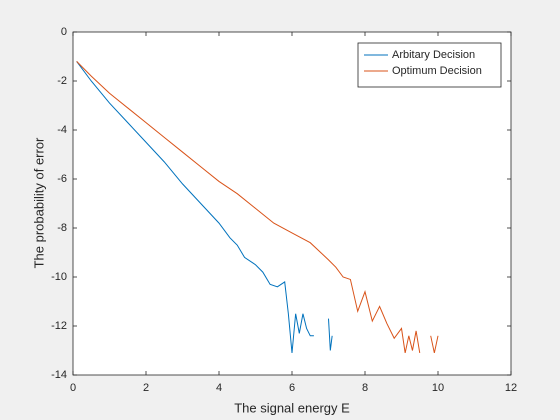 The width and height of the screenshot is (560, 420). What do you see at coordinates (59, 326) in the screenshot?
I see `y-tick-label: -12` at bounding box center [59, 326].